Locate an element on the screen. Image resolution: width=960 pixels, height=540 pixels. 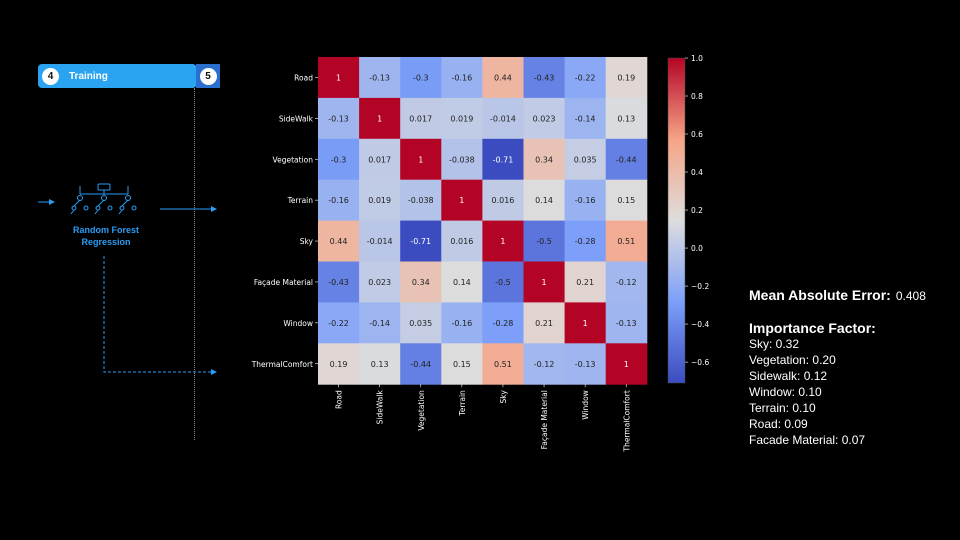
y-tick-label: Terrain is located at coordinates (300, 200).